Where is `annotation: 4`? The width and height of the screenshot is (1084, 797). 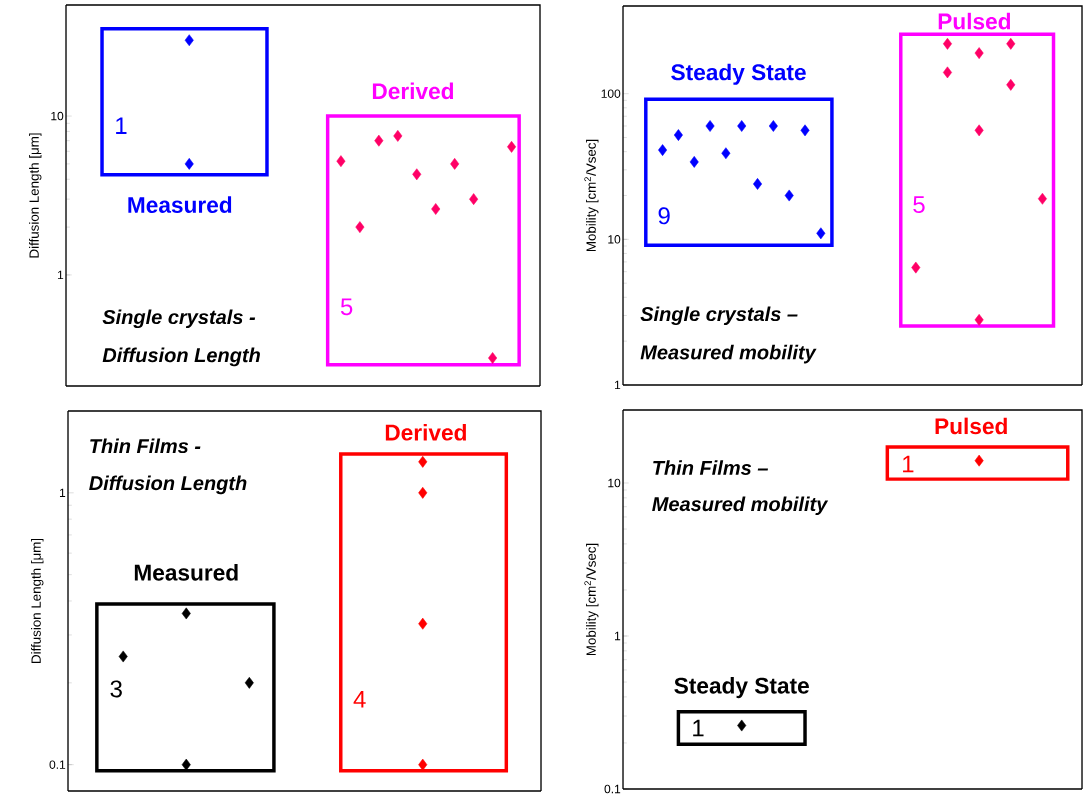
annotation: 4 is located at coordinates (359, 699).